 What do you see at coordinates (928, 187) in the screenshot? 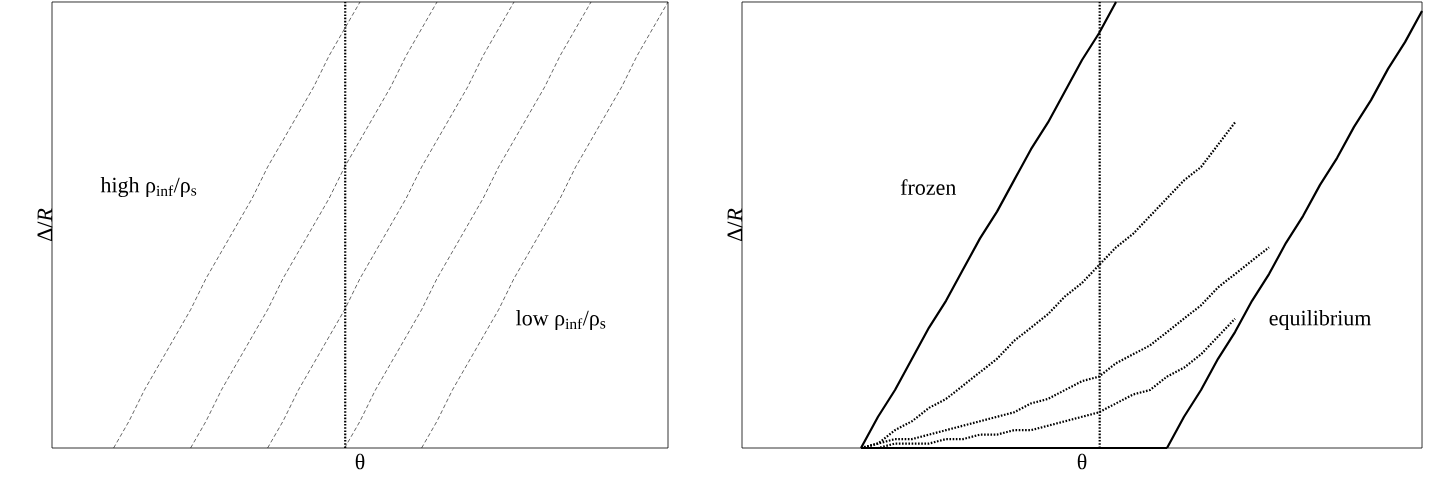
I see `annotation: frozen` at bounding box center [928, 187].